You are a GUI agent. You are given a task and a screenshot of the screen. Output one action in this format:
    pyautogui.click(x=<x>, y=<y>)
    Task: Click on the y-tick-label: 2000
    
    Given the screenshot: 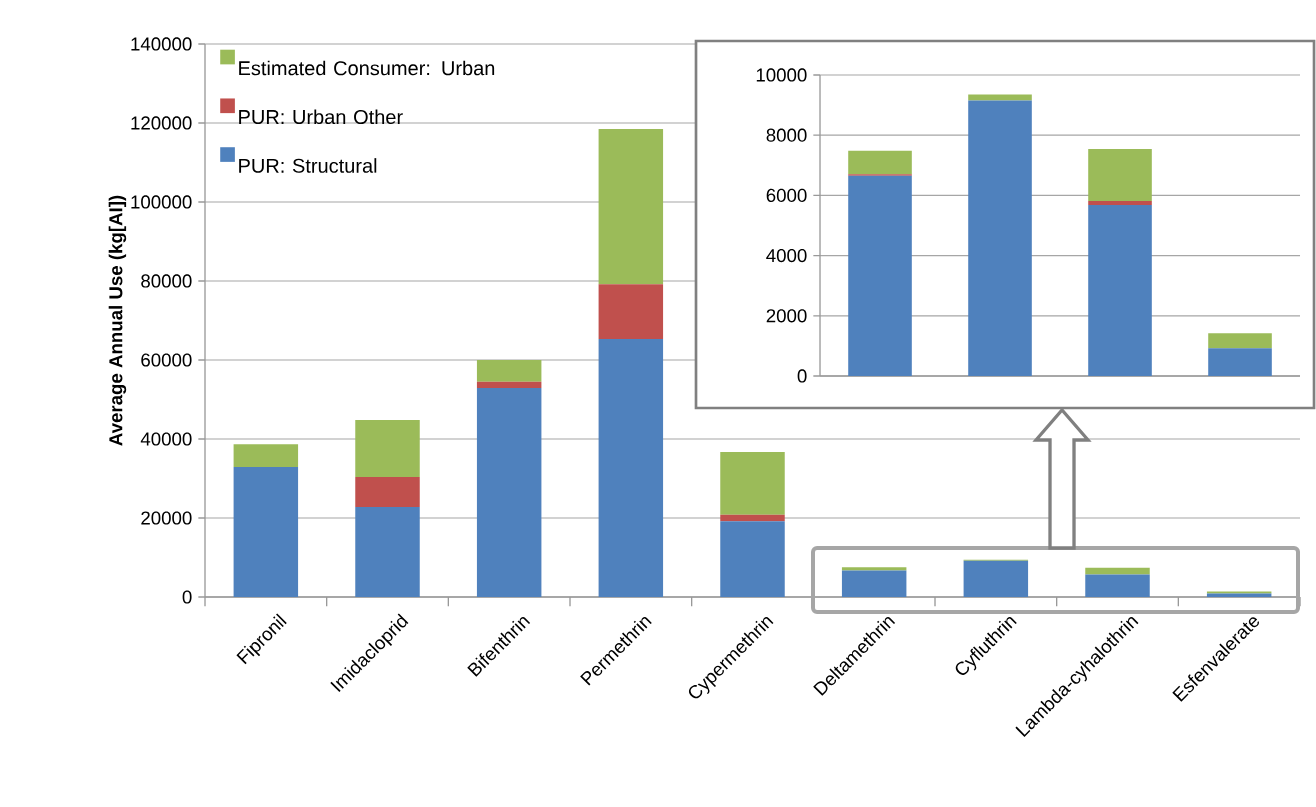 What is the action you would take?
    pyautogui.click(x=786, y=316)
    